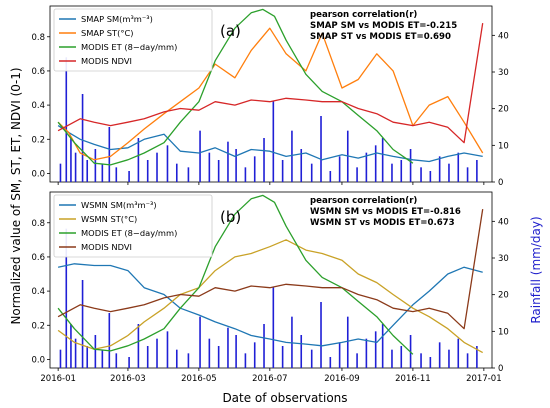 The height and width of the screenshot is (408, 550). Describe the element at coordinates (230, 217) in the screenshot. I see `panel-label: (b)` at that location.